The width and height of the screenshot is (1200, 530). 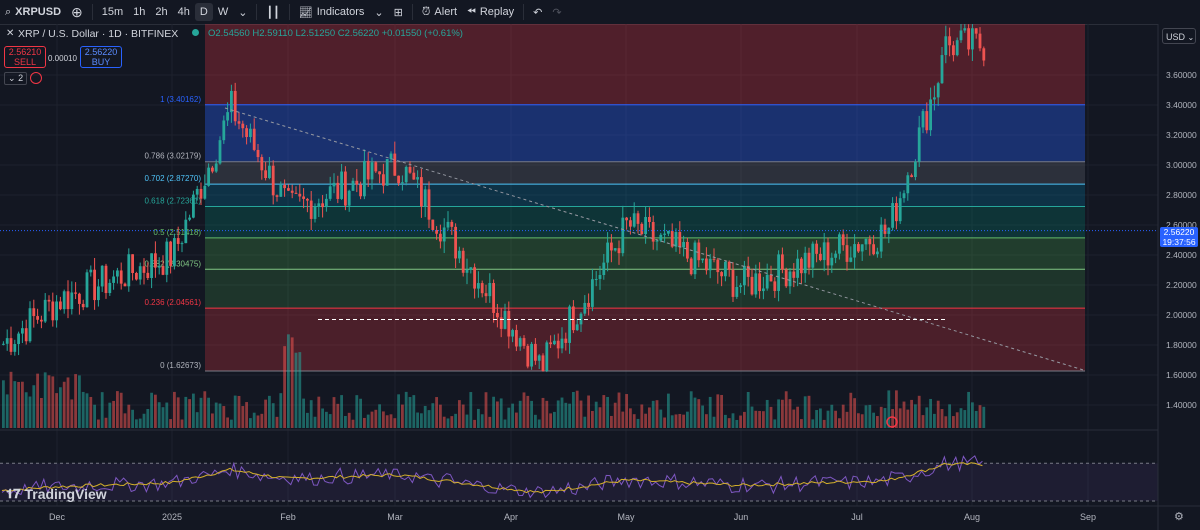 What do you see at coordinates (1191, 37) in the screenshot?
I see `chevron-down-icon: ⌄` at bounding box center [1191, 37].